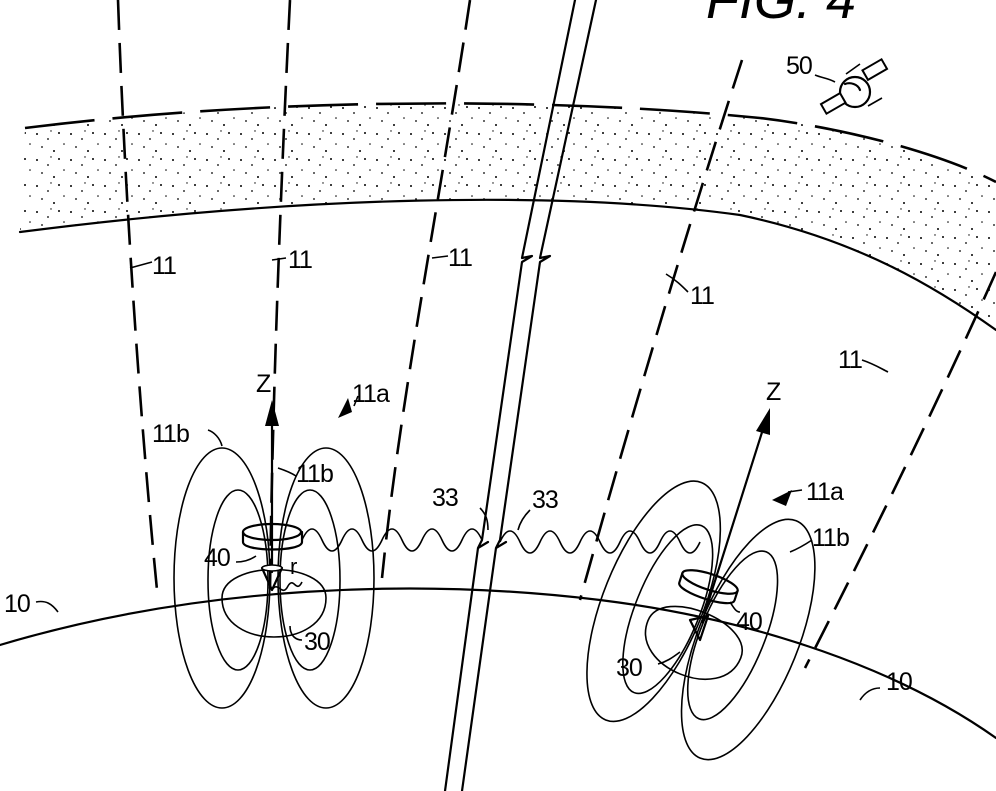  Describe the element at coordinates (699, 628) in the screenshot. I see `right-sensor-cone` at that location.